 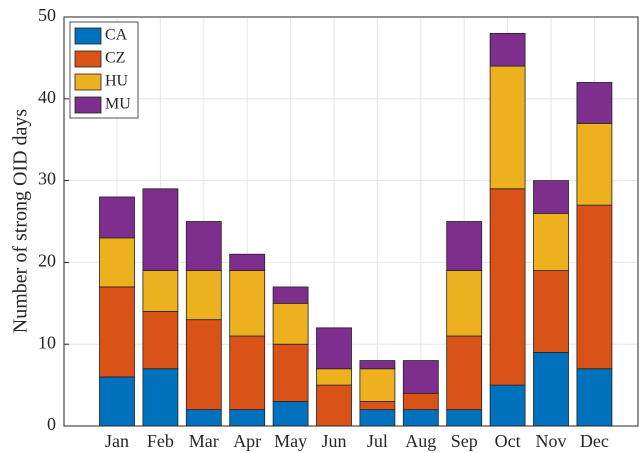 What do you see at coordinates (594, 441) in the screenshot?
I see `x-tick-label: Dec` at bounding box center [594, 441].